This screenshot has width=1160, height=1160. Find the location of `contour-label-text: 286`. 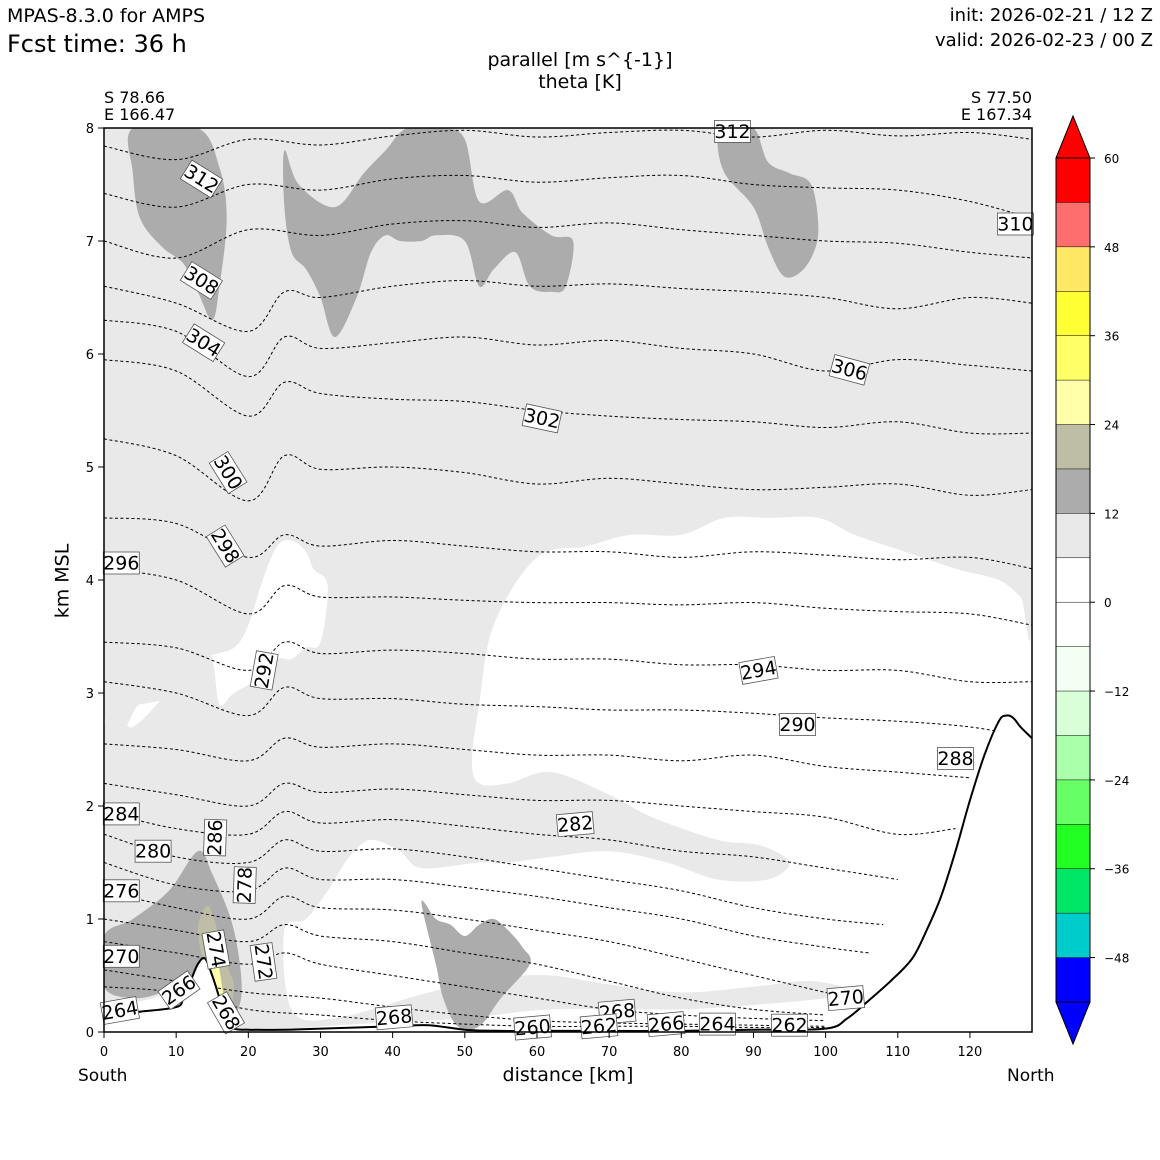

contour-label-text: 286 is located at coordinates (215, 837).